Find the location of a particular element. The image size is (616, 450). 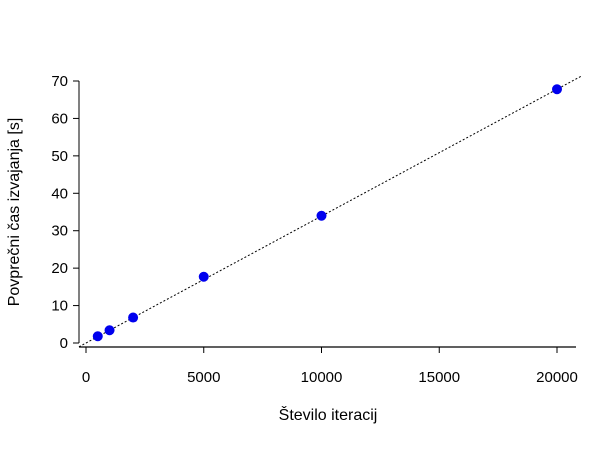

y-tick-label: 40 is located at coordinates (59, 193).